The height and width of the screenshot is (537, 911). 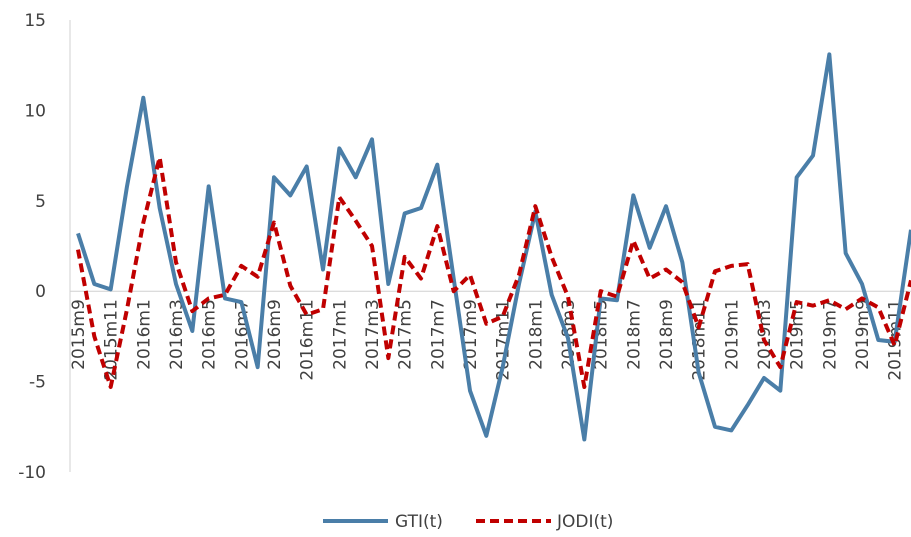 What do you see at coordinates (569, 334) in the screenshot?
I see `x-tick-label: 2018m3` at bounding box center [569, 334].